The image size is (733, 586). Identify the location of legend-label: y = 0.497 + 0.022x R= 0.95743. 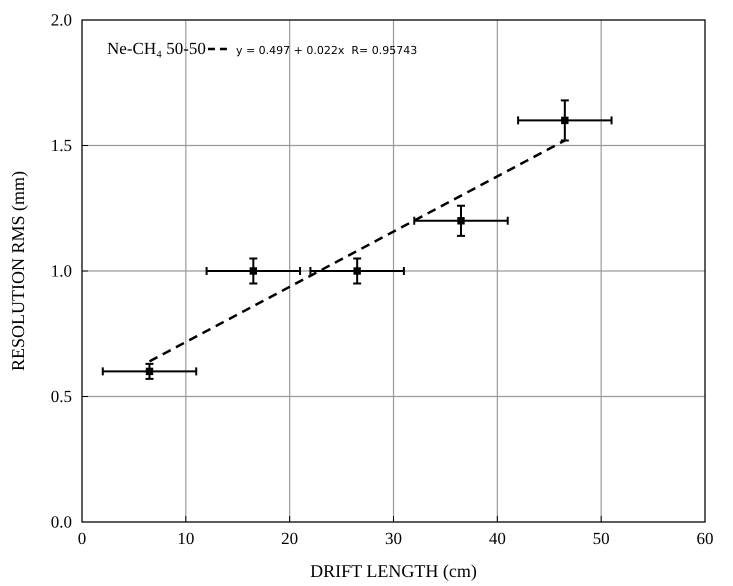
(327, 50).